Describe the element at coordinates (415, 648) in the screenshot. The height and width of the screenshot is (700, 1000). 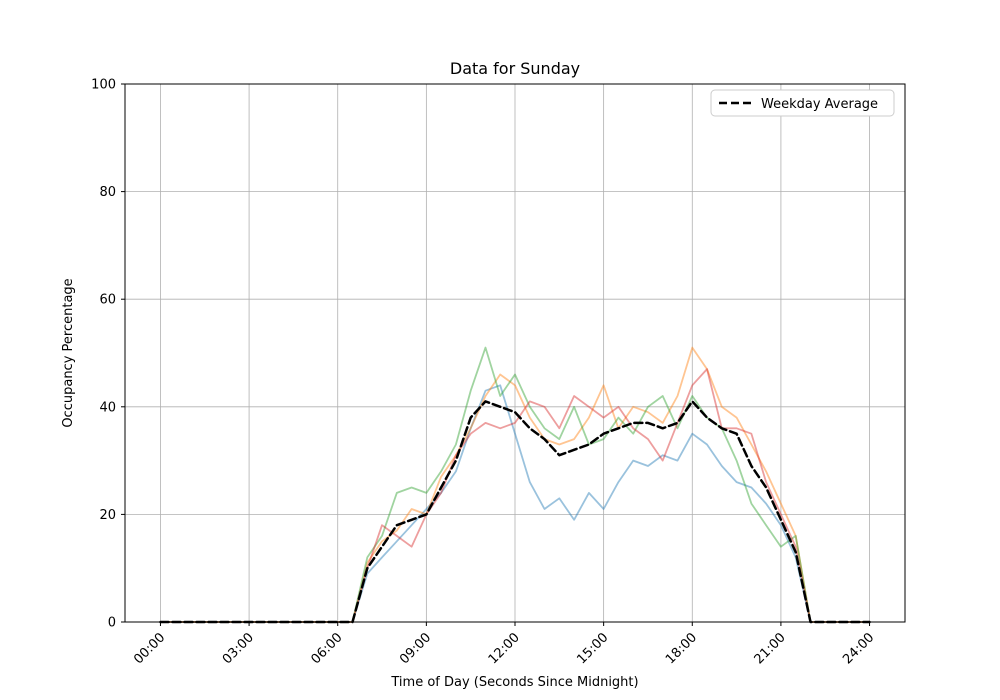
I see `x-tick-label: 09:00` at that location.